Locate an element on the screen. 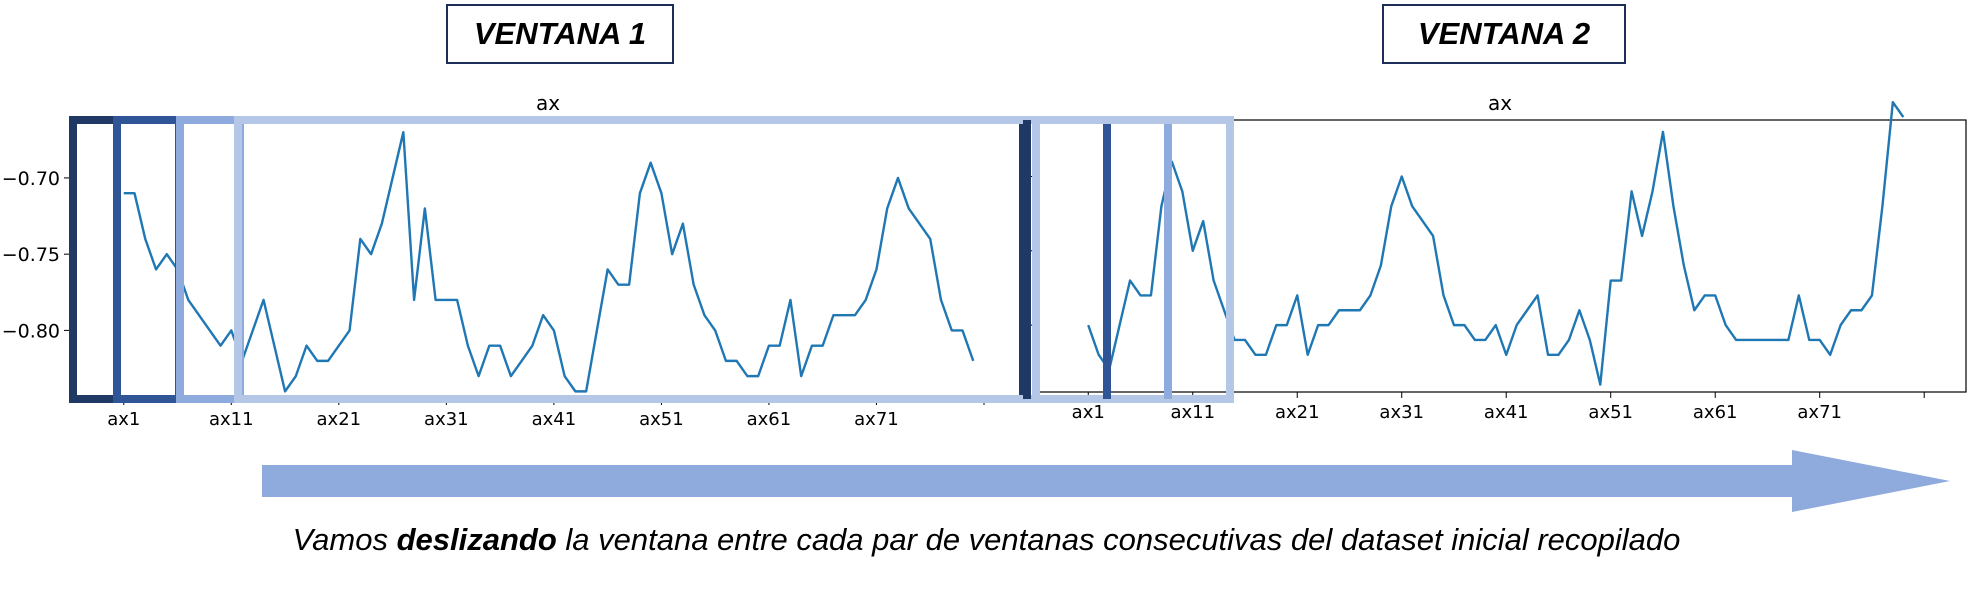  slide-arrow is located at coordinates (1106, 481).